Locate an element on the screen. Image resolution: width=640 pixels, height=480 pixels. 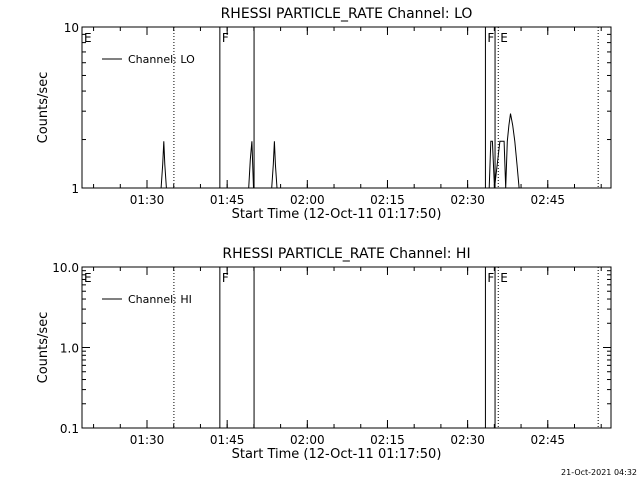
y-tick-label: 10 is located at coordinates (71, 28).